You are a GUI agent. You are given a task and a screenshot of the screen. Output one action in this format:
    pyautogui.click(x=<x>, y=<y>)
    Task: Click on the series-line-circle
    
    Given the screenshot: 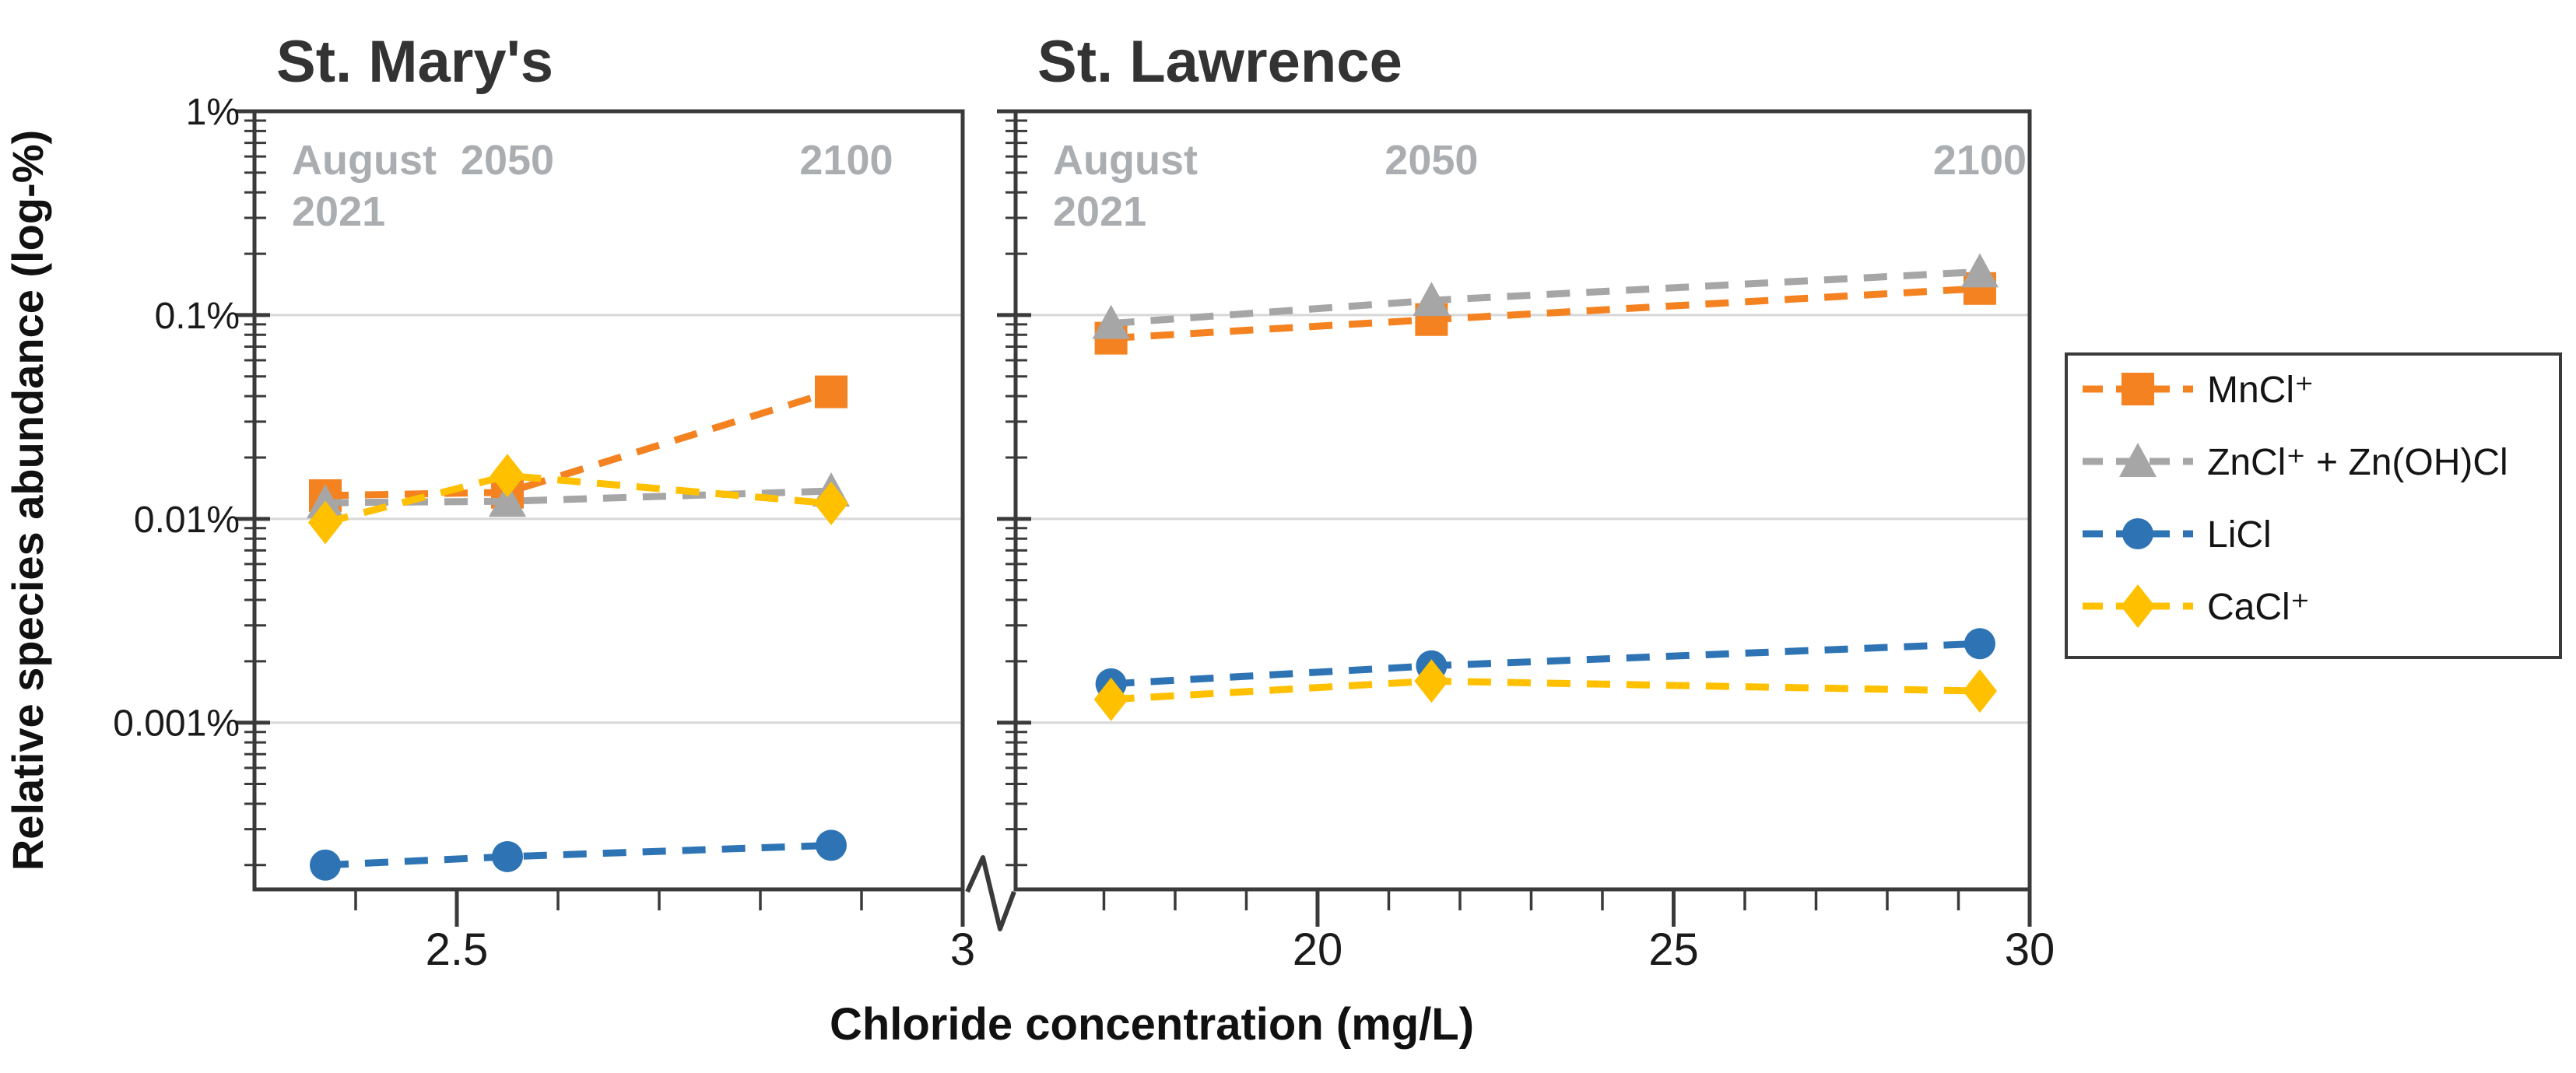 What is the action you would take?
    pyautogui.click(x=579, y=855)
    